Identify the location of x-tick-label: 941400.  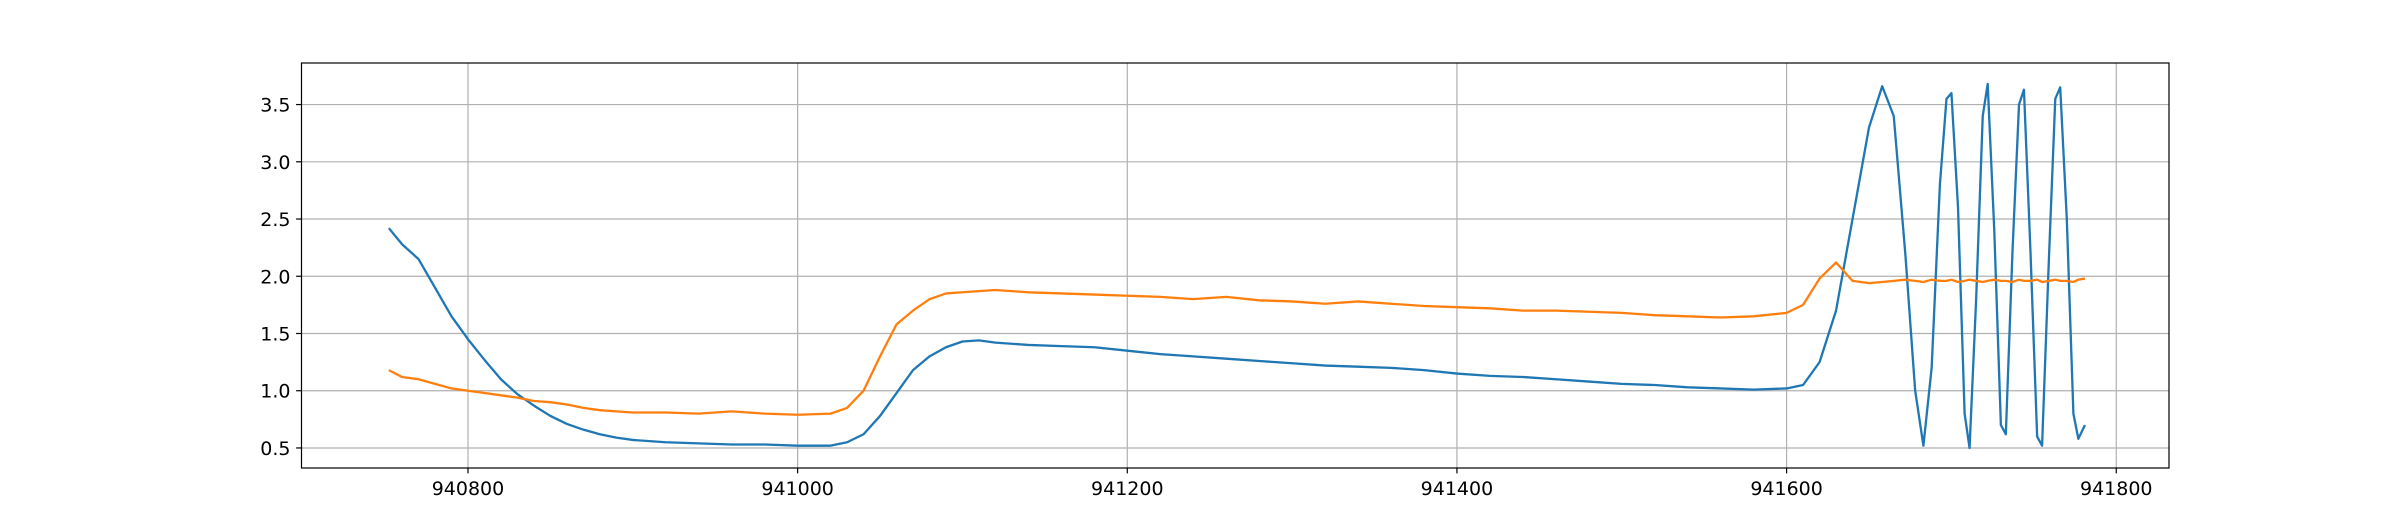
(1457, 489).